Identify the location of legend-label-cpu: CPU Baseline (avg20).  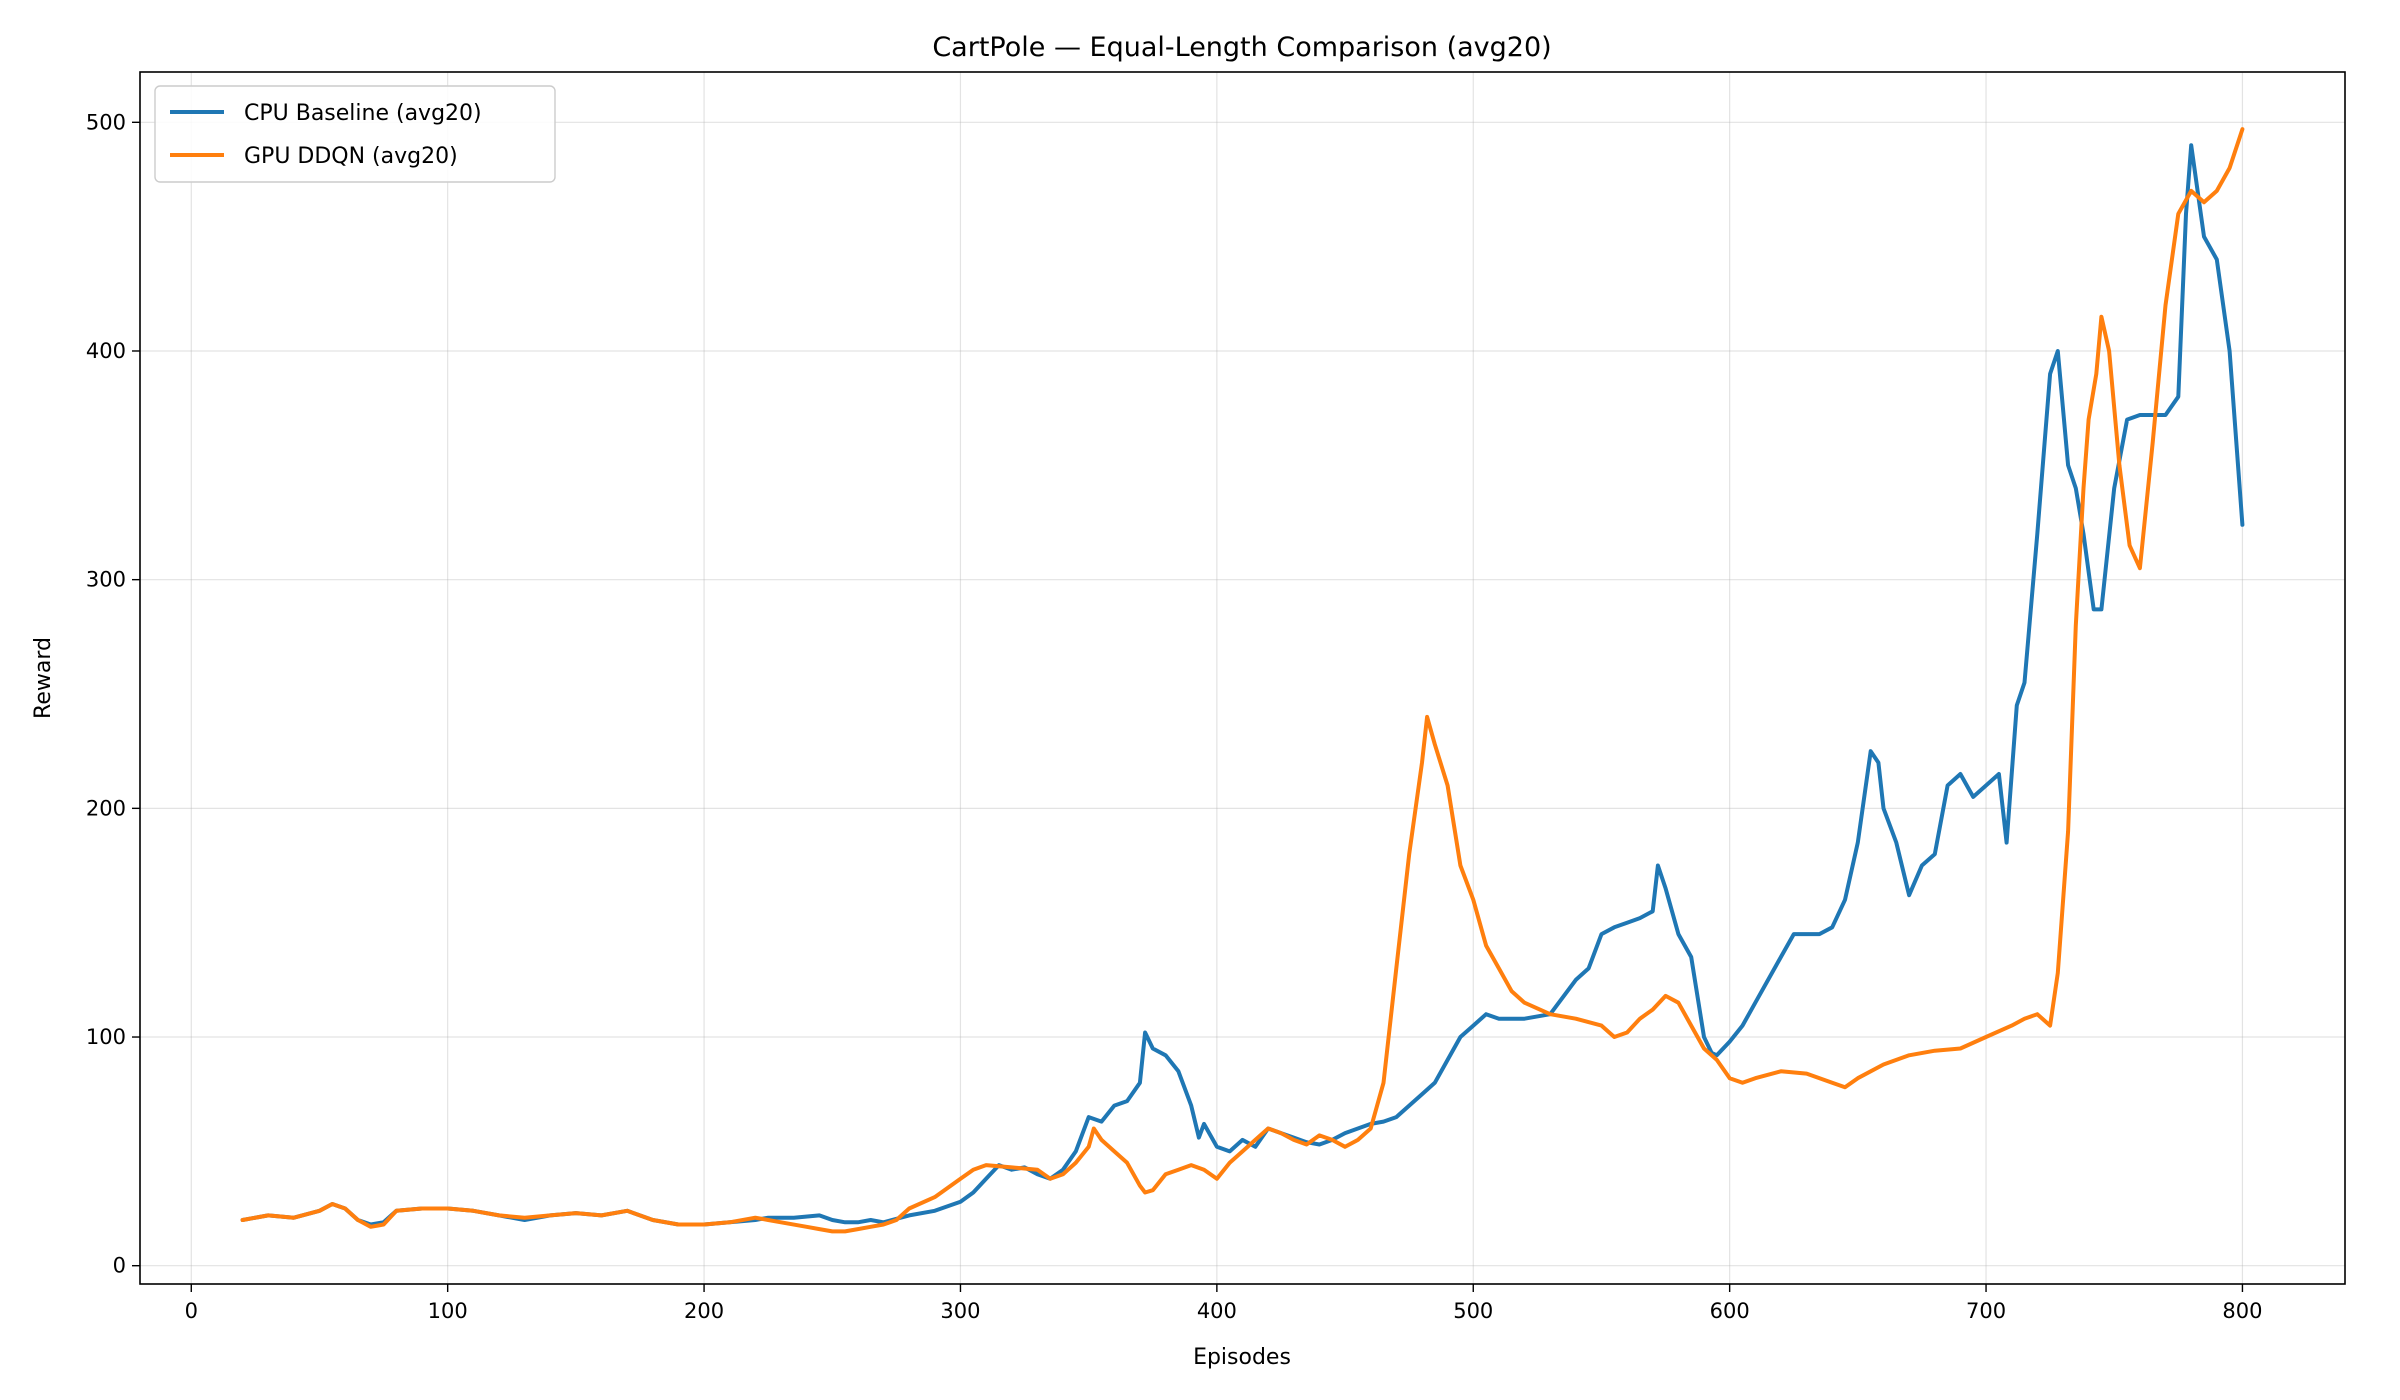
(363, 113).